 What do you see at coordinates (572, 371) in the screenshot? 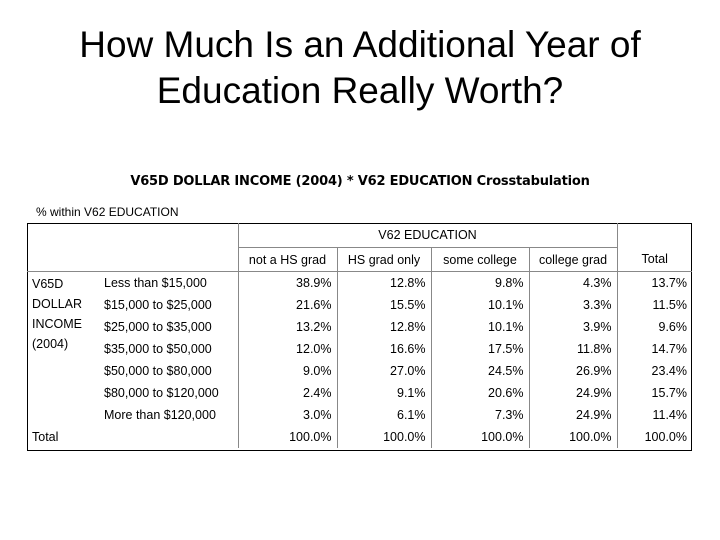
I see `table-cell: 26.9%` at bounding box center [572, 371].